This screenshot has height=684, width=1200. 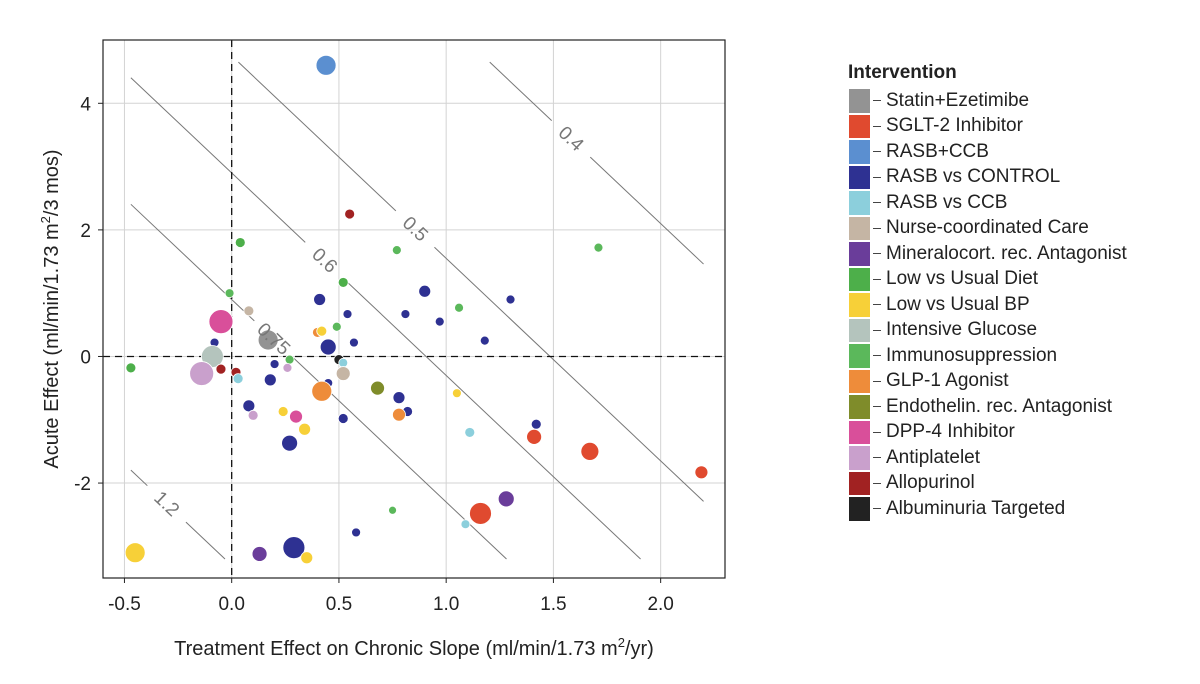 I want to click on legend-label: Immunosuppression, so click(x=972, y=355).